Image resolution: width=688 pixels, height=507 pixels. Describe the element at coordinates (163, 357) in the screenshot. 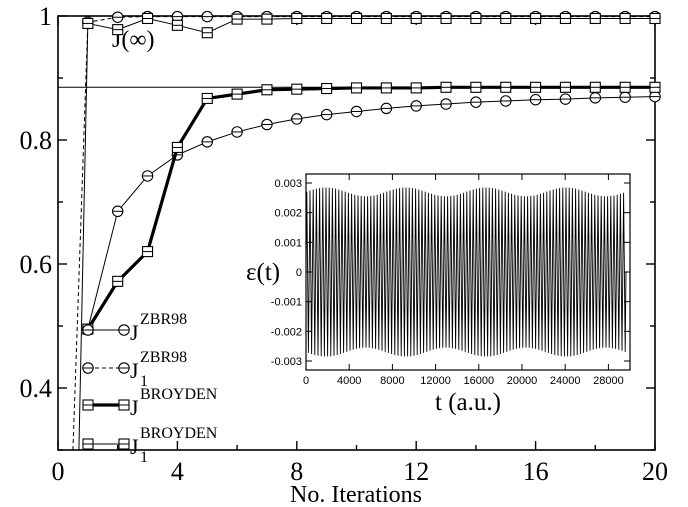

I see `legend-sup-1: ZBR98` at that location.